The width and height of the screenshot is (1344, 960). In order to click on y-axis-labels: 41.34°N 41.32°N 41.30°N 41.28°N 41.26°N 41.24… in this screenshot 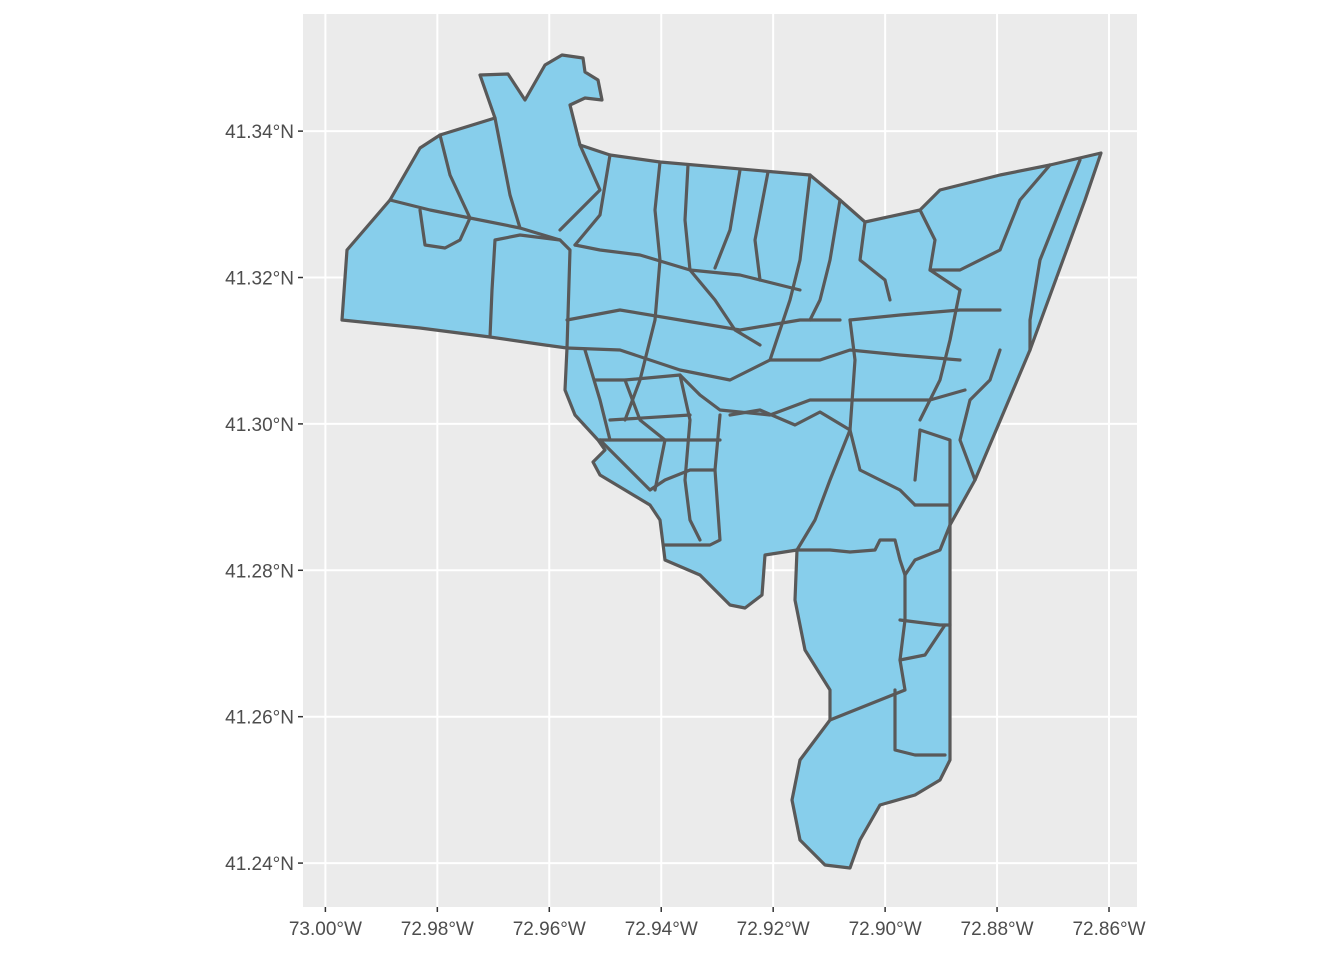, I will do `click(264, 498)`.